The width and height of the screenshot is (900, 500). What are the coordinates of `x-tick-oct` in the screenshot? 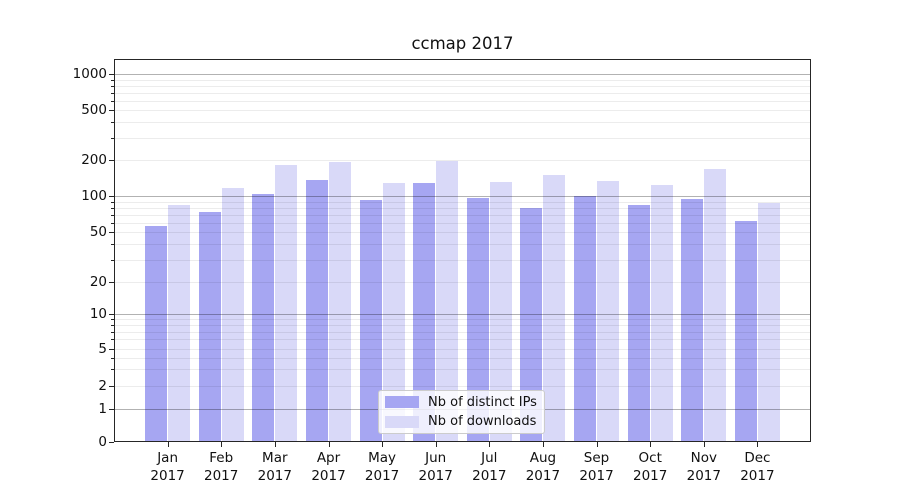 It's located at (651, 444).